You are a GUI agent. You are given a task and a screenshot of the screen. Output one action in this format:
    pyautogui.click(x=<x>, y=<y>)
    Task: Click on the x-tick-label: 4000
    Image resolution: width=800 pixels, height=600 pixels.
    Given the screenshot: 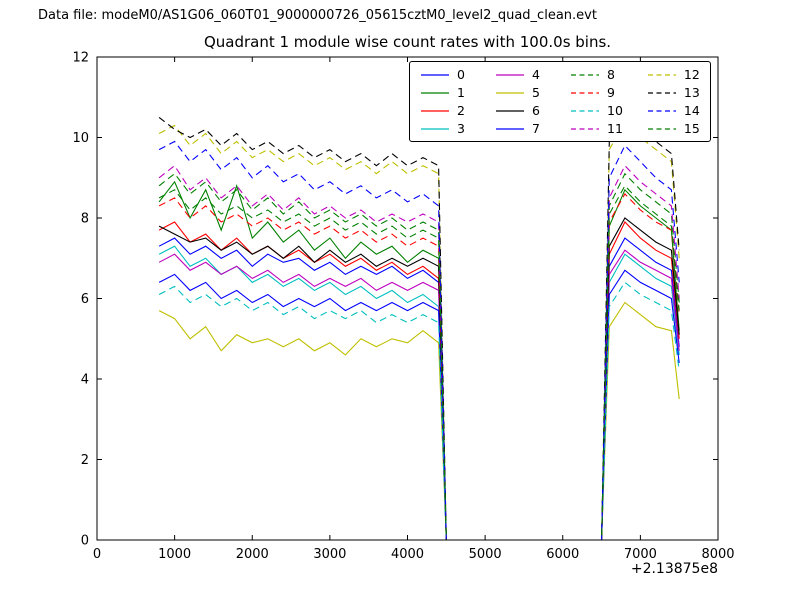 What is the action you would take?
    pyautogui.click(x=407, y=554)
    